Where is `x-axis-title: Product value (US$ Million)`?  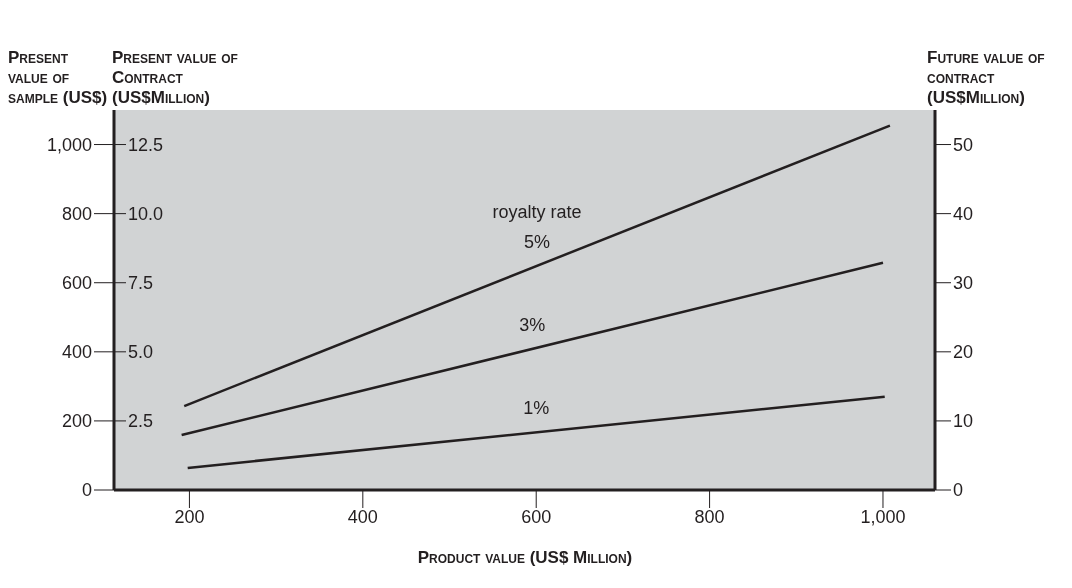
x-axis-title: Product value (US$ Million) is located at coordinates (525, 558).